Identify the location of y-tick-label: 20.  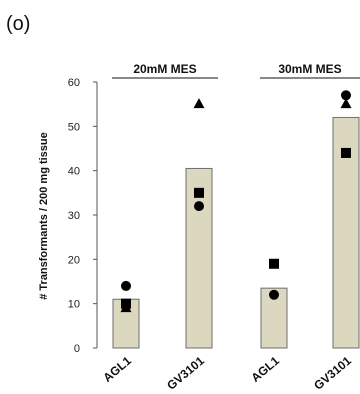
(74, 260).